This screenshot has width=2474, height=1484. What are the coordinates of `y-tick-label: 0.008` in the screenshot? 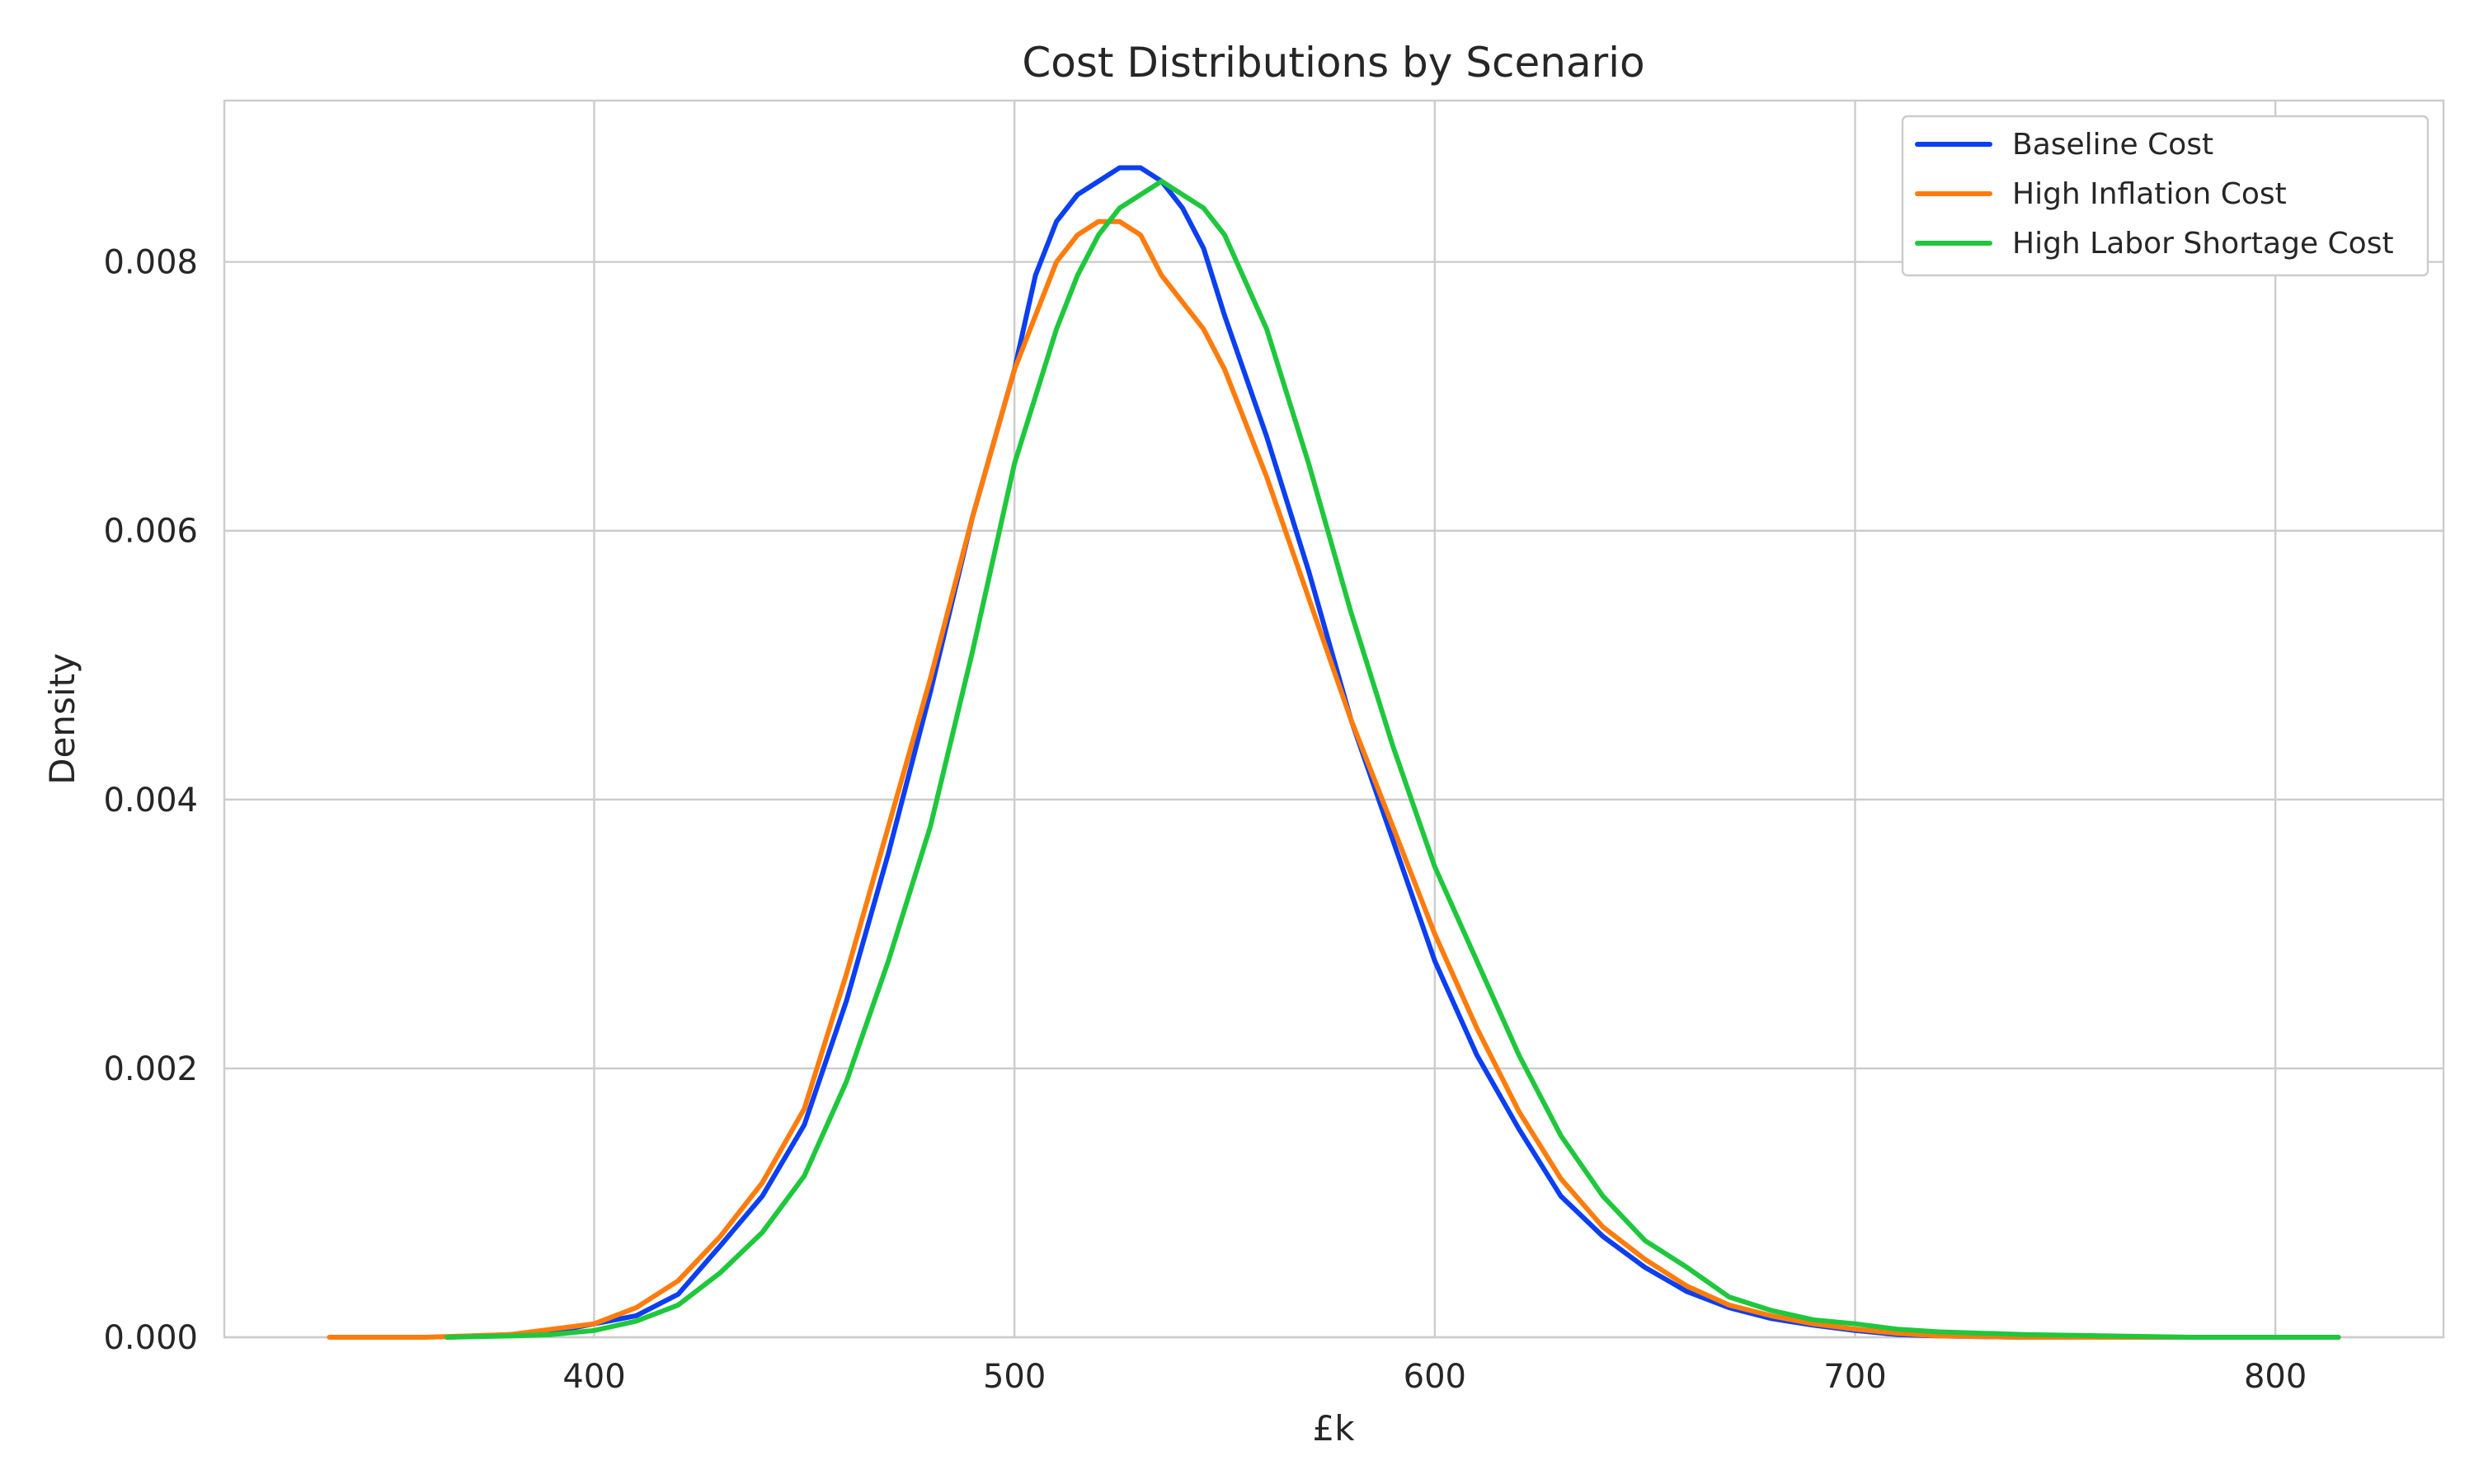 It's located at (150, 263).